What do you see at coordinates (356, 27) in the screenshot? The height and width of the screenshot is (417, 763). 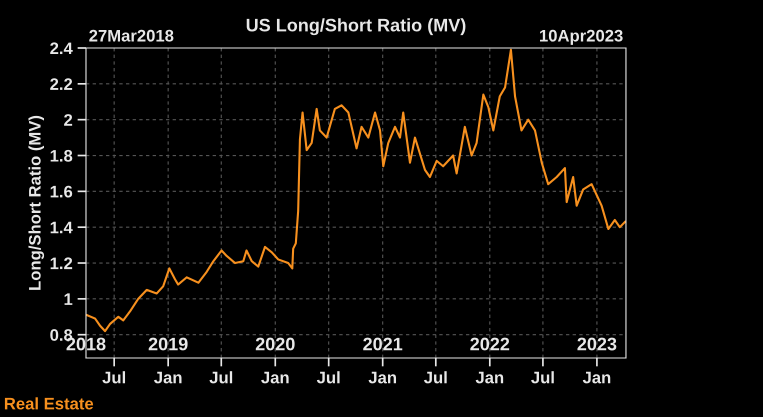 I see `chart-title: US Long/Short Ratio (MV)` at bounding box center [356, 27].